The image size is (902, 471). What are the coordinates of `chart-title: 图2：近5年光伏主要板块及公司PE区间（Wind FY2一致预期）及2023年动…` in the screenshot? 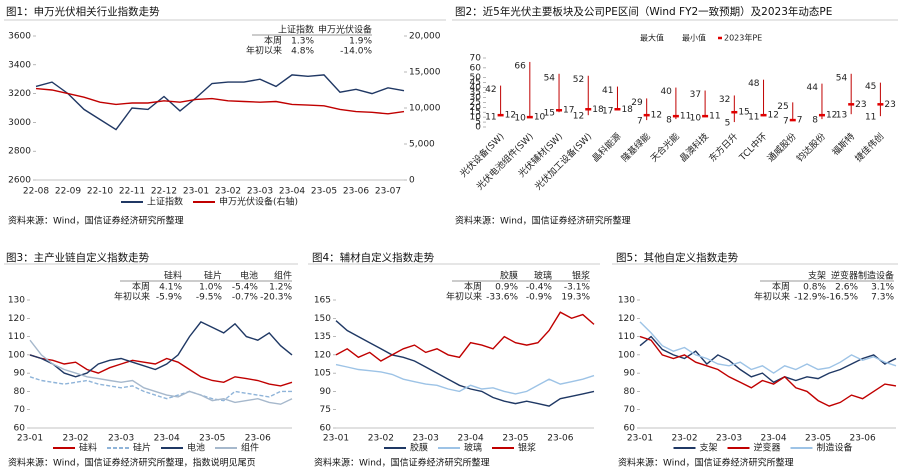 It's located at (643, 11).